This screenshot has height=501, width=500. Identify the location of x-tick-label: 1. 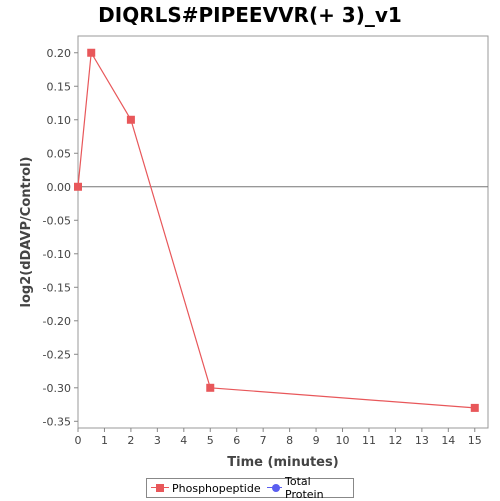
(104, 440).